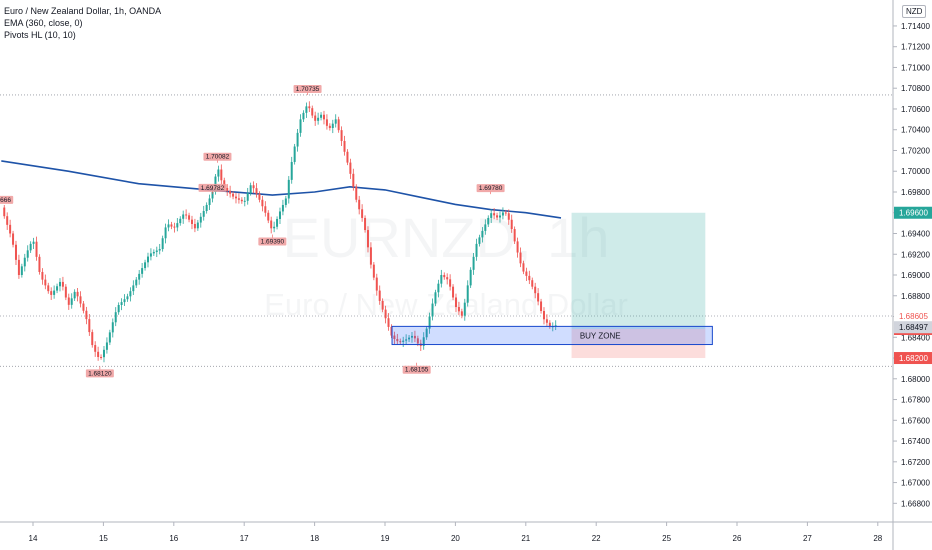  I want to click on legend-pivots: Pivots HL (10, 10), so click(40, 35).